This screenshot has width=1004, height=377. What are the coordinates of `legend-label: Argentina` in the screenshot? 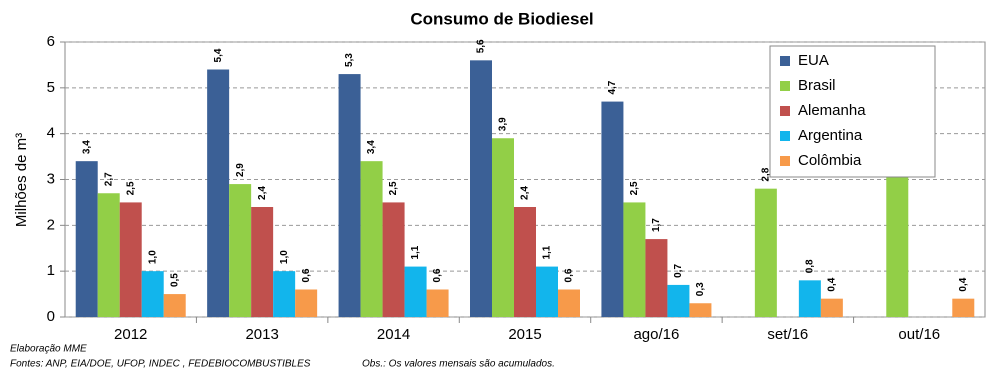 It's located at (830, 135).